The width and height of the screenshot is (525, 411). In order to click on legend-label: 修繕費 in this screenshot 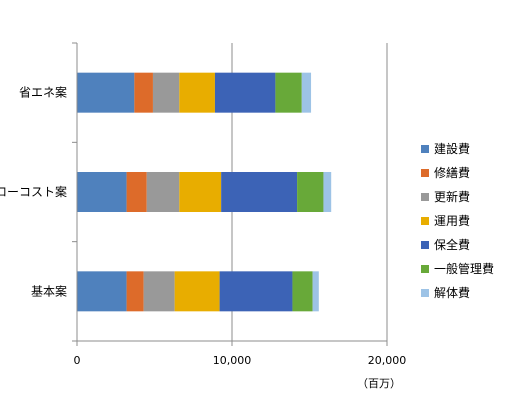, I will do `click(452, 172)`.